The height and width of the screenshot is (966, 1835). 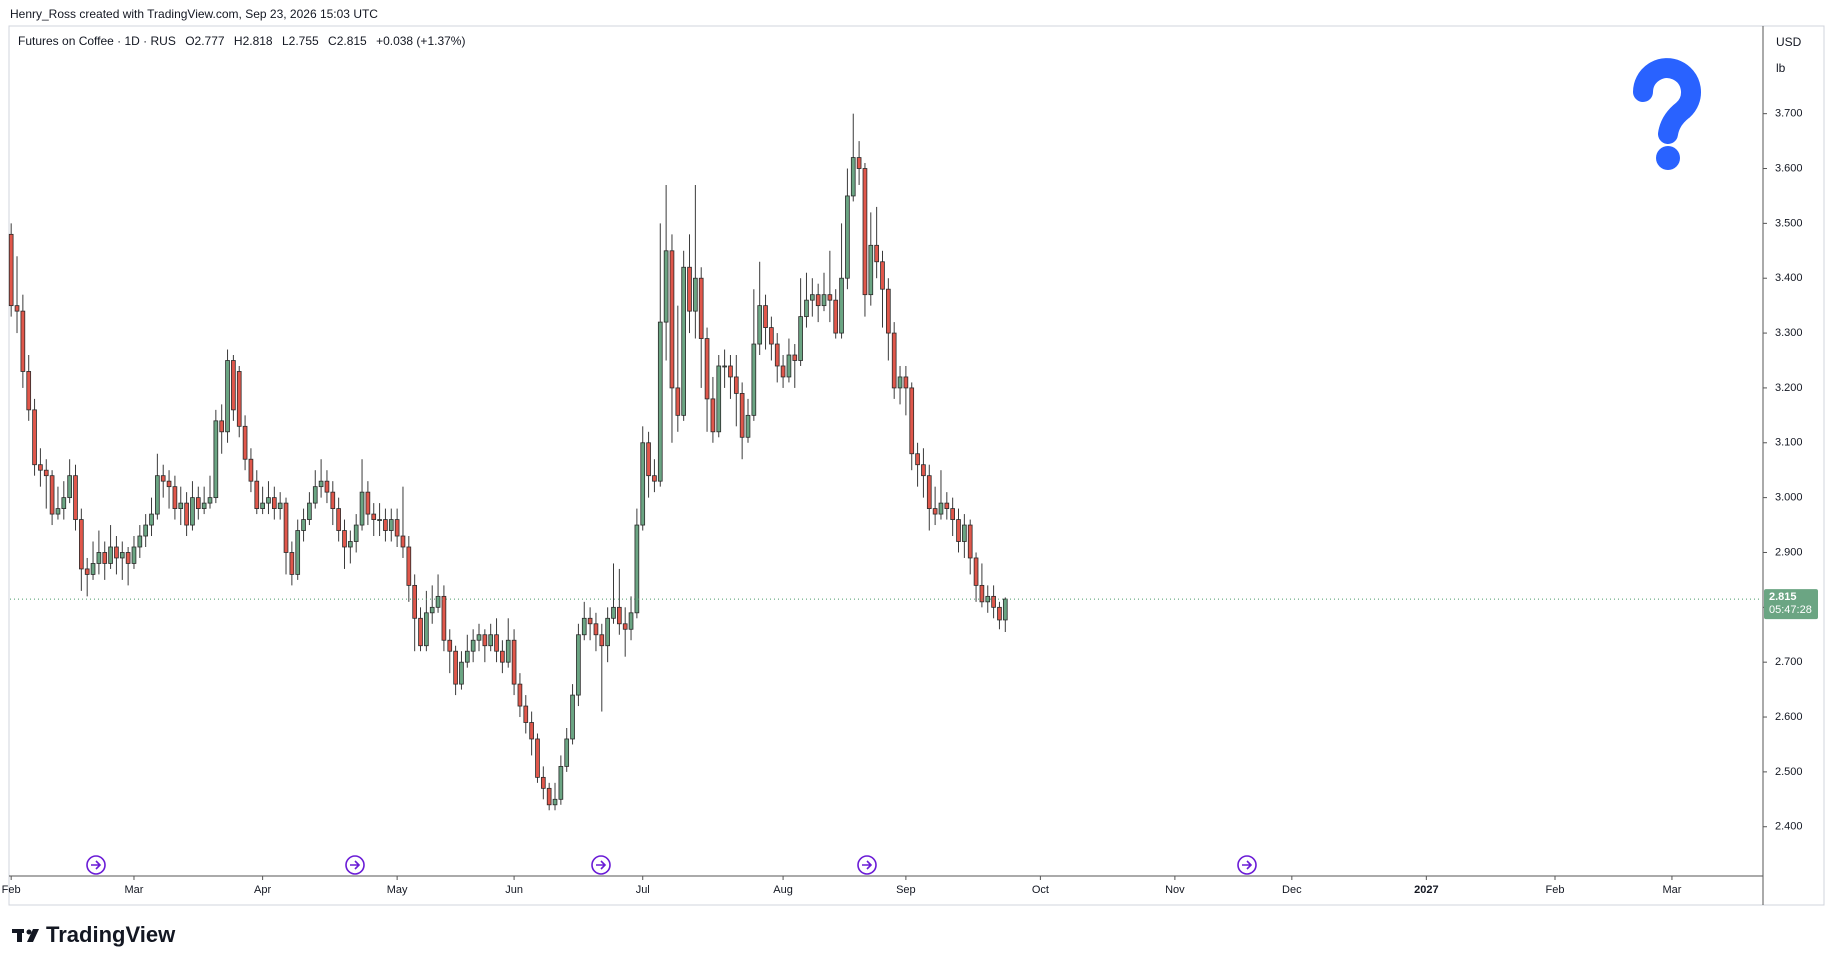 What do you see at coordinates (190, 41) in the screenshot?
I see `legend-key: O` at bounding box center [190, 41].